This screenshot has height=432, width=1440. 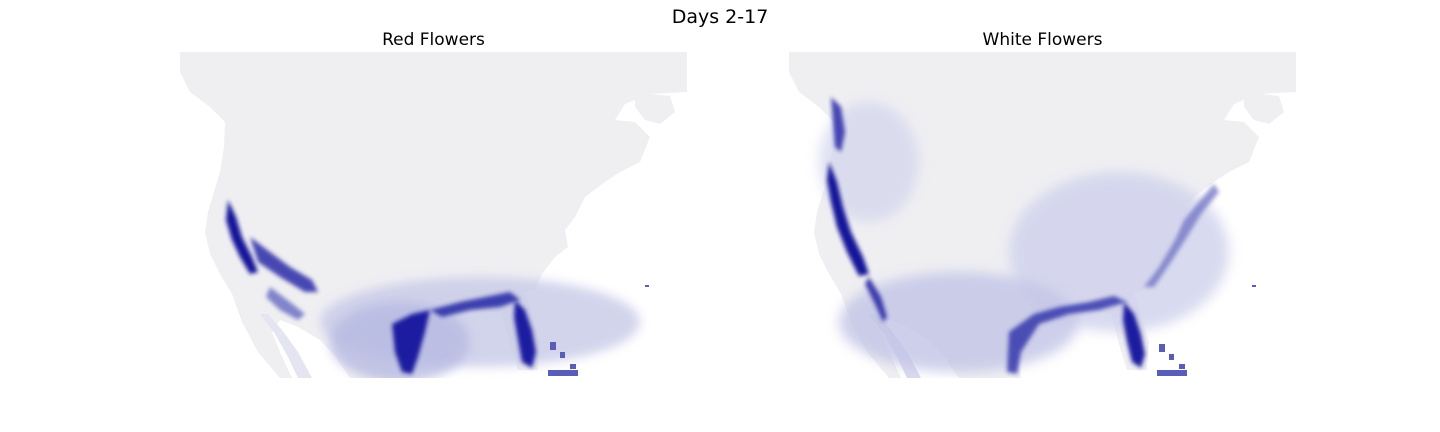 What do you see at coordinates (284, 264) in the screenshot?
I see `hotspot-central-valley` at bounding box center [284, 264].